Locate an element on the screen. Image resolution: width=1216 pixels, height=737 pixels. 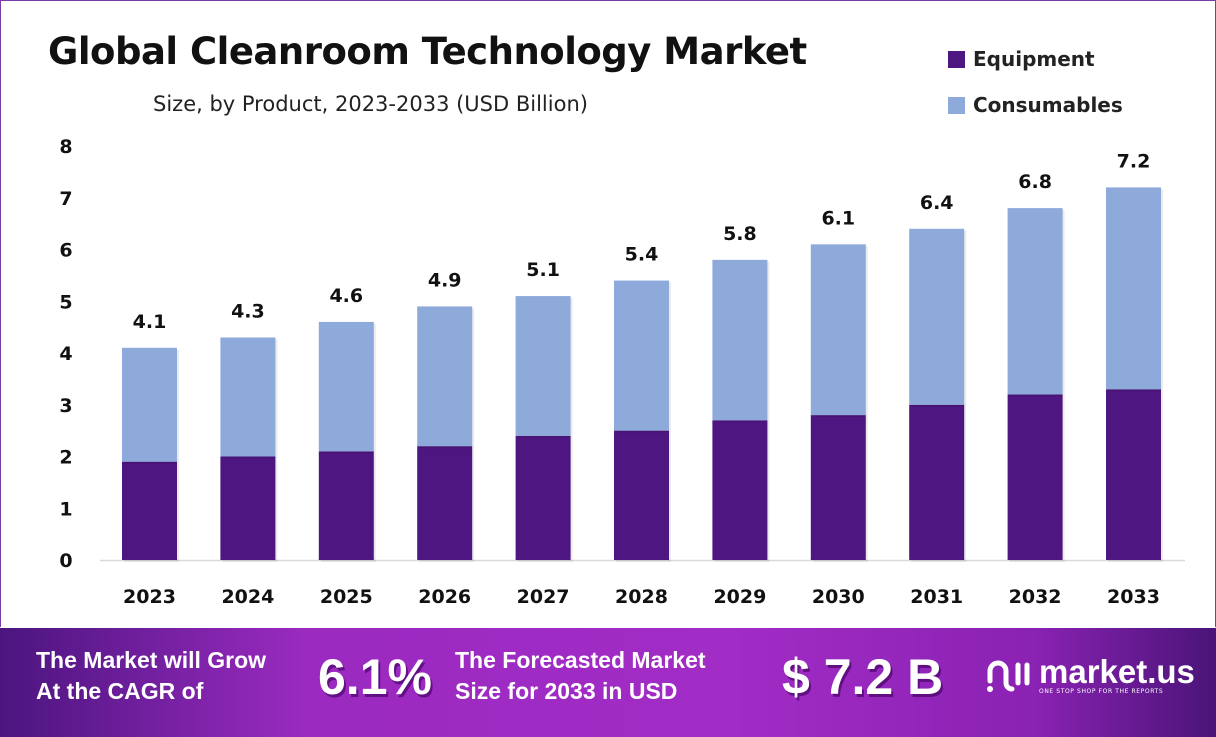
legend-item-equipment: Equipment is located at coordinates (1021, 59).